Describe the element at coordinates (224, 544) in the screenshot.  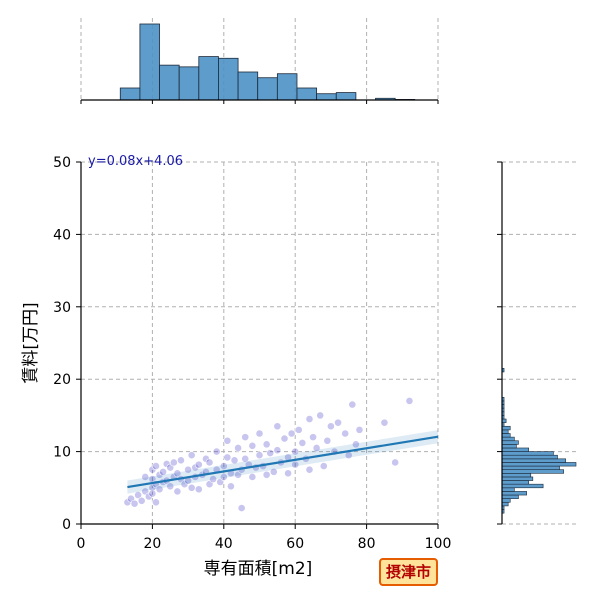
I see `x-tick-label: 40` at that location.